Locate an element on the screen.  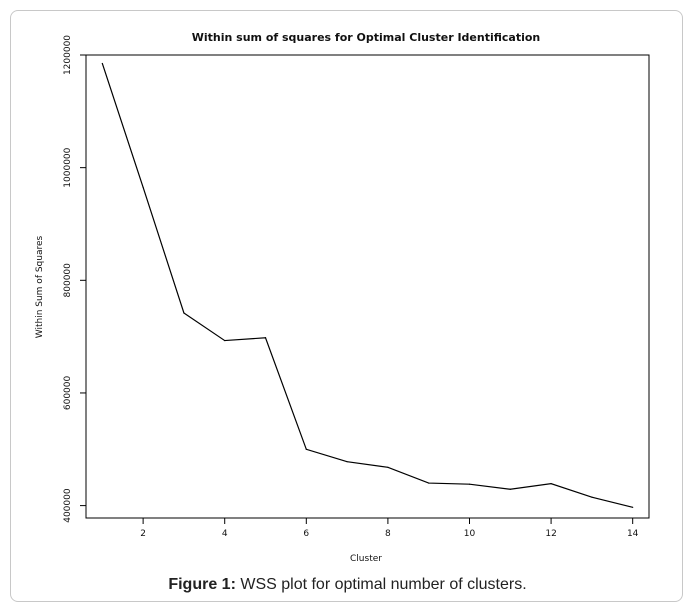
x-tick-label: 2 is located at coordinates (143, 534).